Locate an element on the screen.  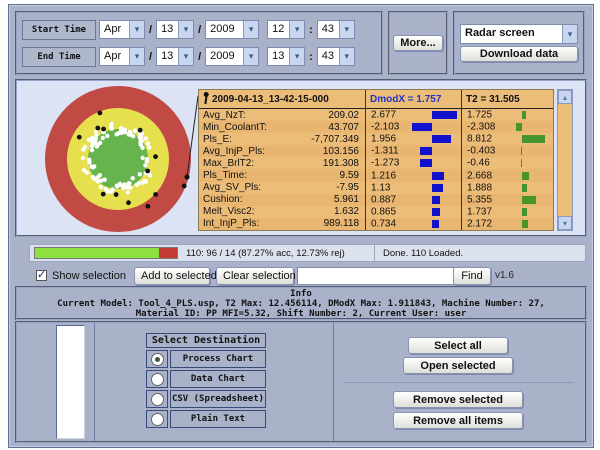
table-row: Pls_E: -7,707.349 1.956 8.812 is located at coordinates (376, 139).